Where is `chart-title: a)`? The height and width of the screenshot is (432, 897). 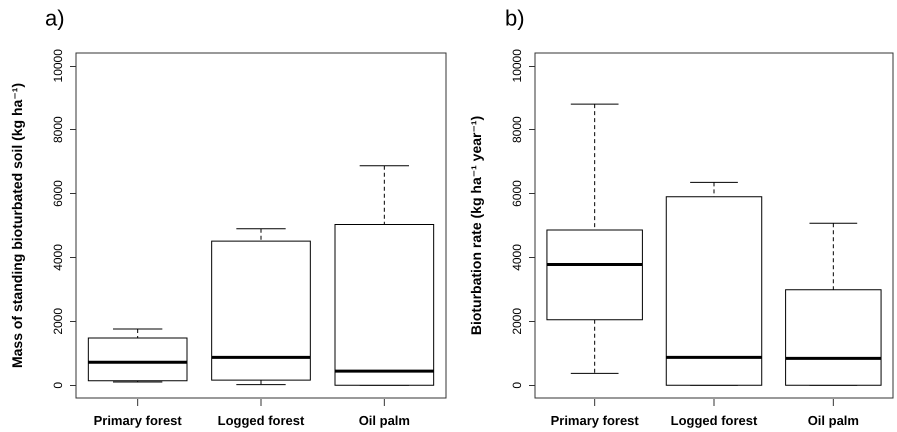 chart-title: a) is located at coordinates (55, 18).